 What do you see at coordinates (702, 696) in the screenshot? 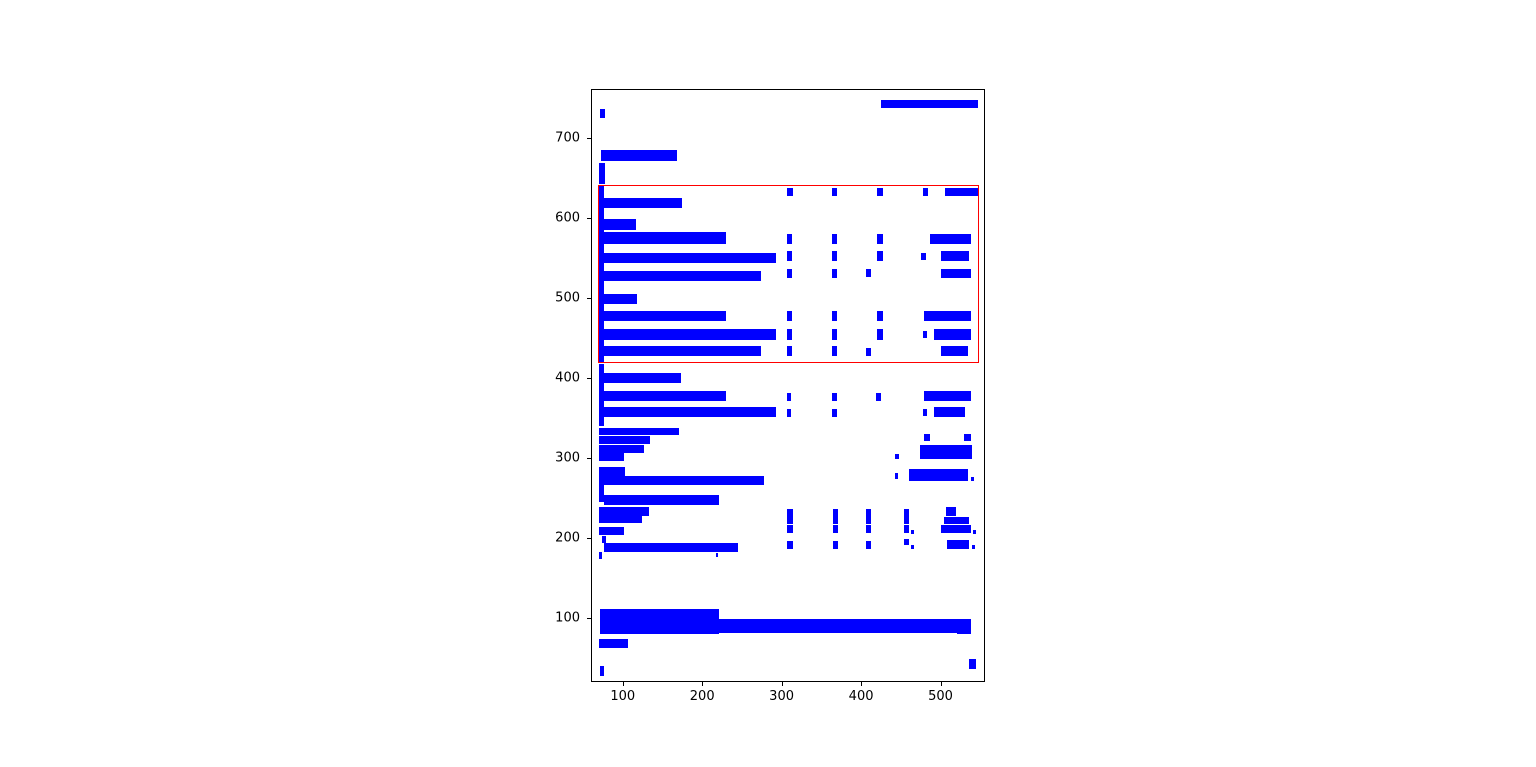
I see `x-tick-label: 200` at bounding box center [702, 696].